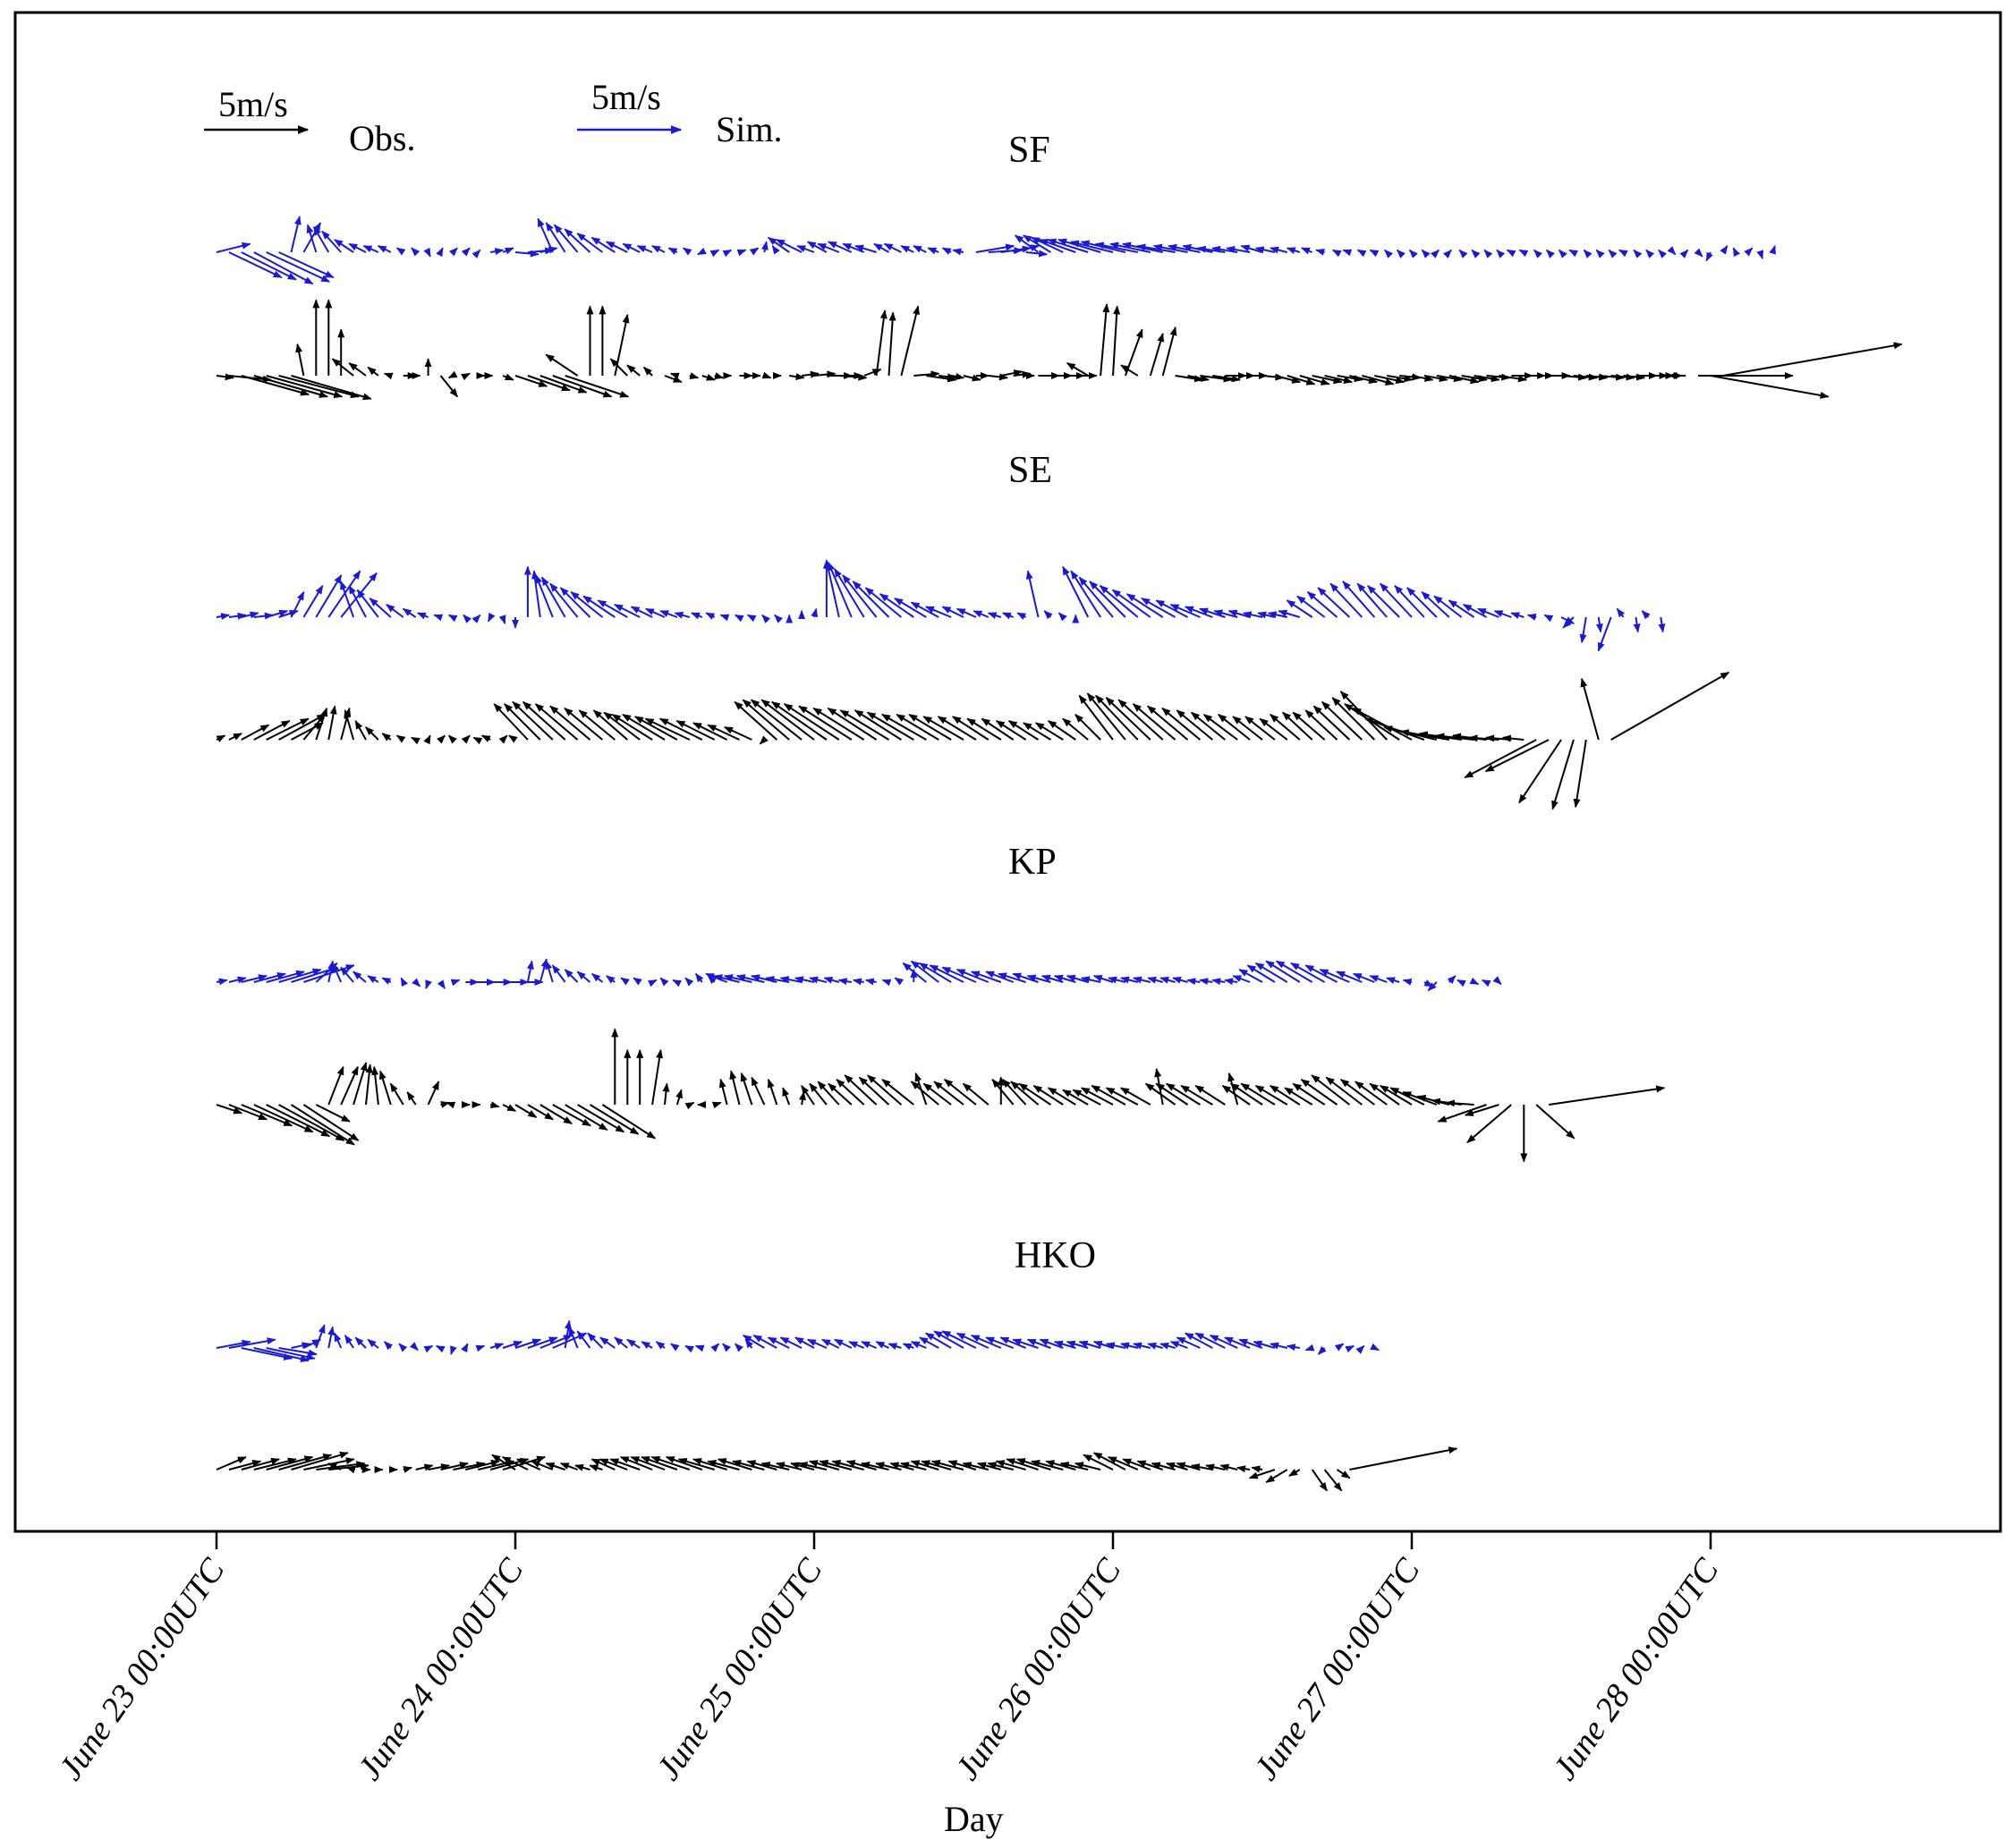 The width and height of the screenshot is (2013, 1848). I want to click on station-label-kp: KP, so click(1033, 863).